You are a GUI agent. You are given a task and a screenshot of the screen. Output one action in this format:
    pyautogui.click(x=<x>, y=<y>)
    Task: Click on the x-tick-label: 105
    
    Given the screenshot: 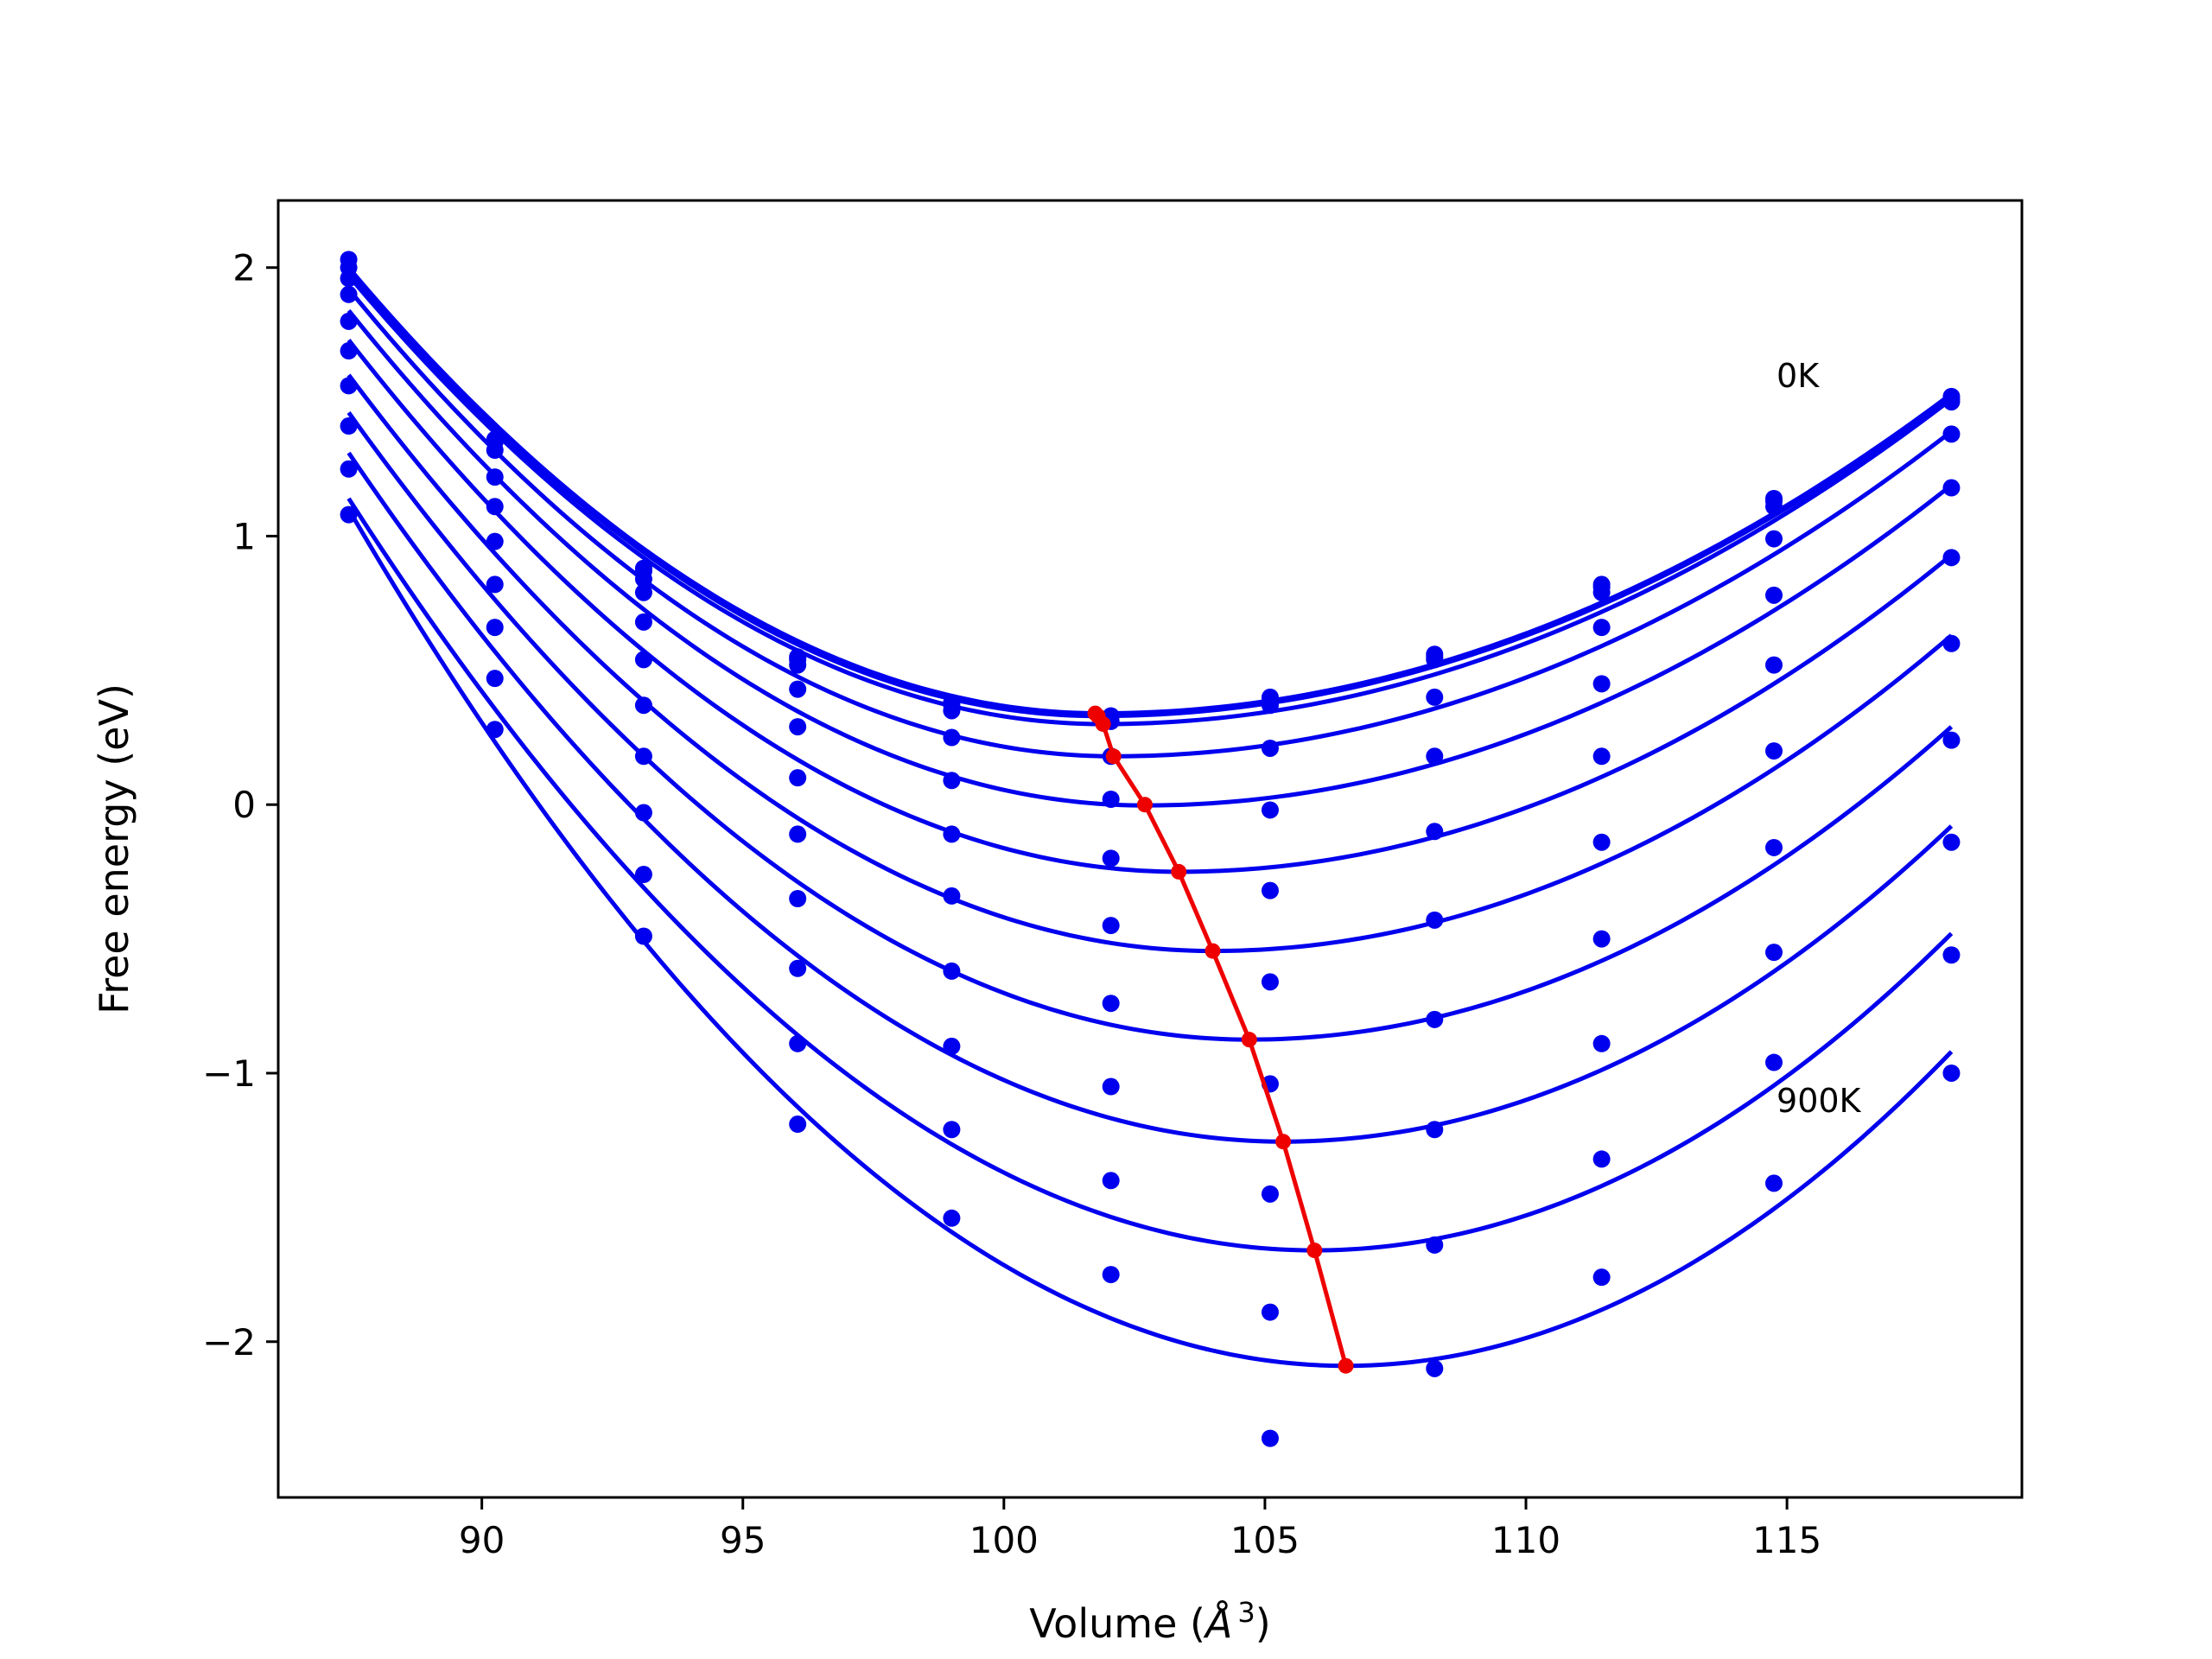 What is the action you would take?
    pyautogui.click(x=1265, y=1540)
    